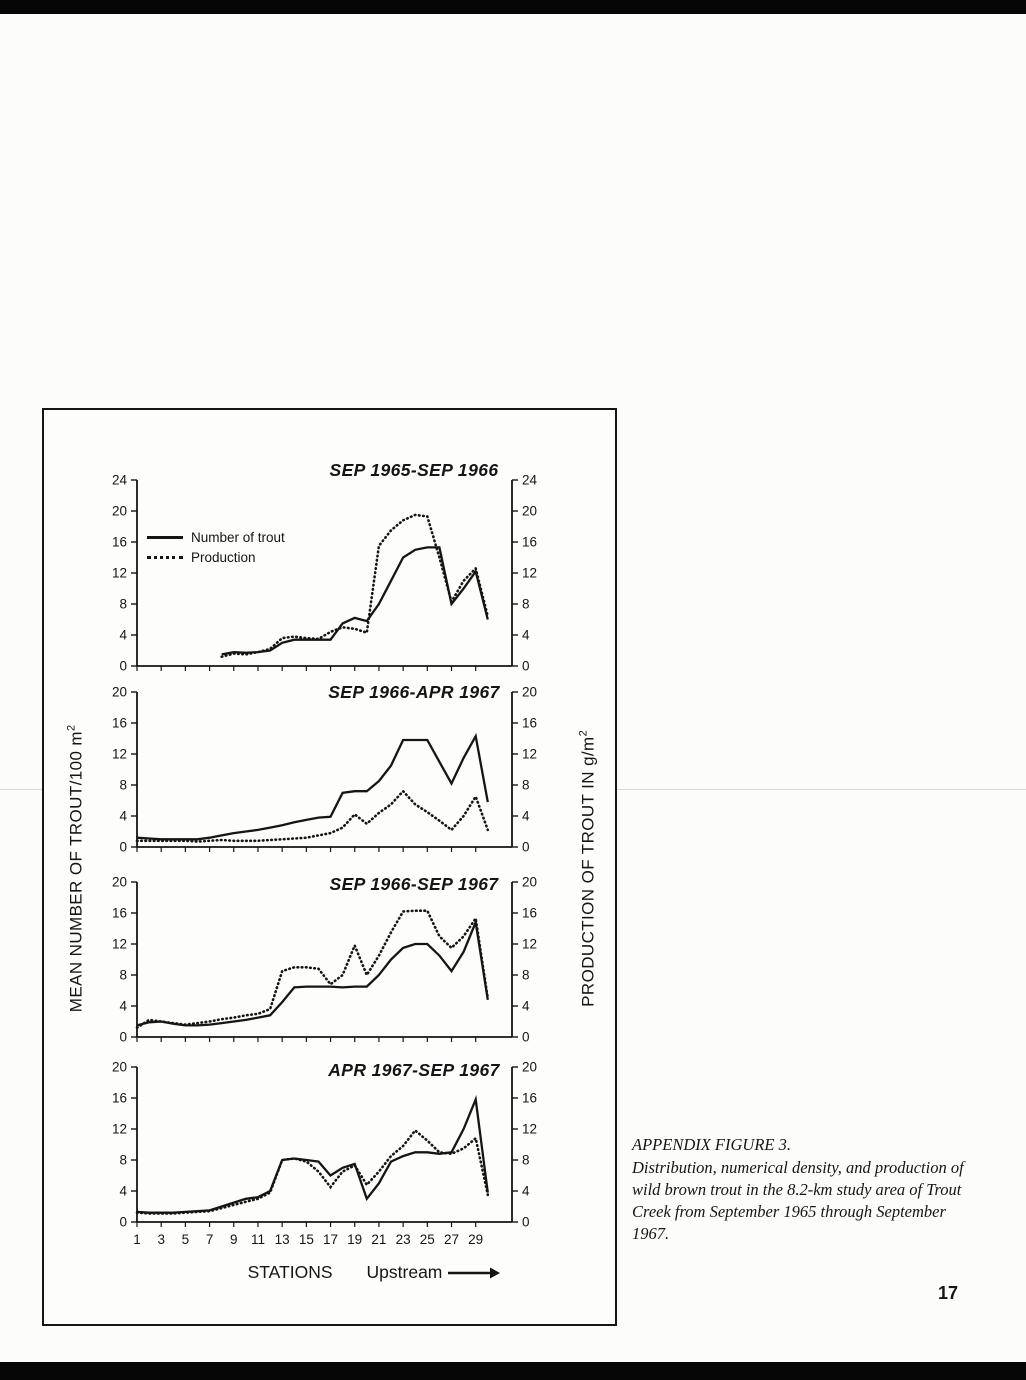 The height and width of the screenshot is (1380, 1026). I want to click on svg-text: 7, so click(210, 1239).